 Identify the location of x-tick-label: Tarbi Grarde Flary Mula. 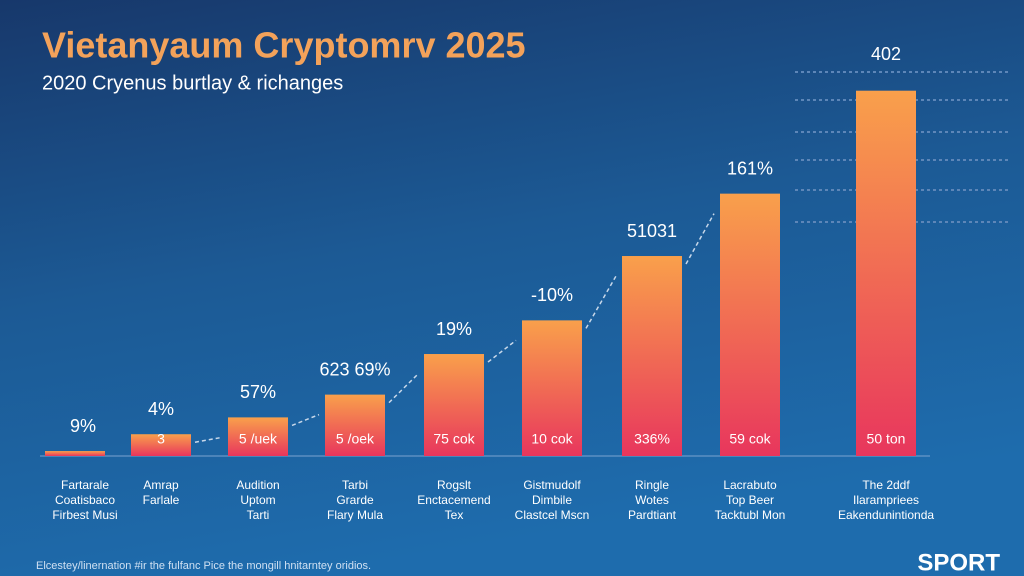
(355, 500).